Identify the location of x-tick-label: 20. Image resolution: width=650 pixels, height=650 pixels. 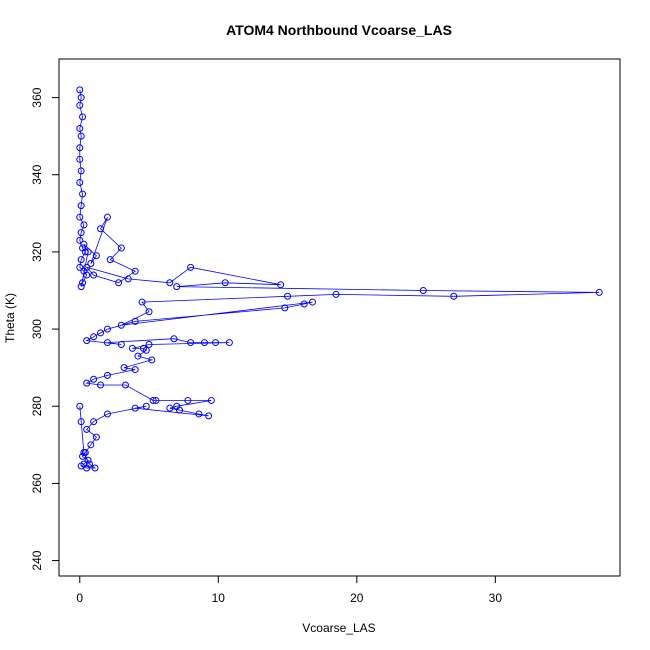
(357, 598).